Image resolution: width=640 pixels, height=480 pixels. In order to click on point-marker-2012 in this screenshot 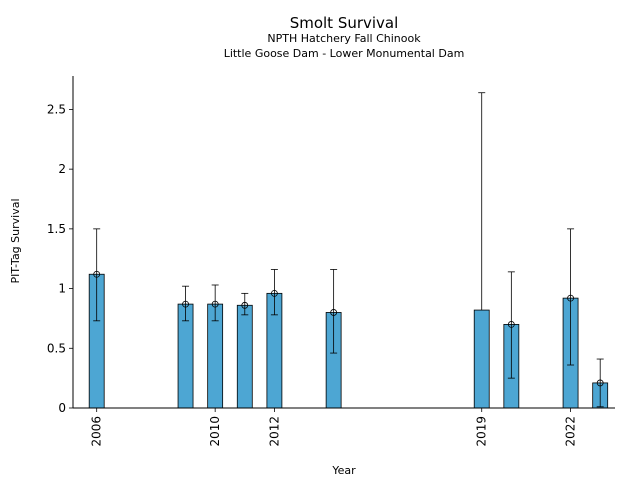, I will do `click(274, 293)`.